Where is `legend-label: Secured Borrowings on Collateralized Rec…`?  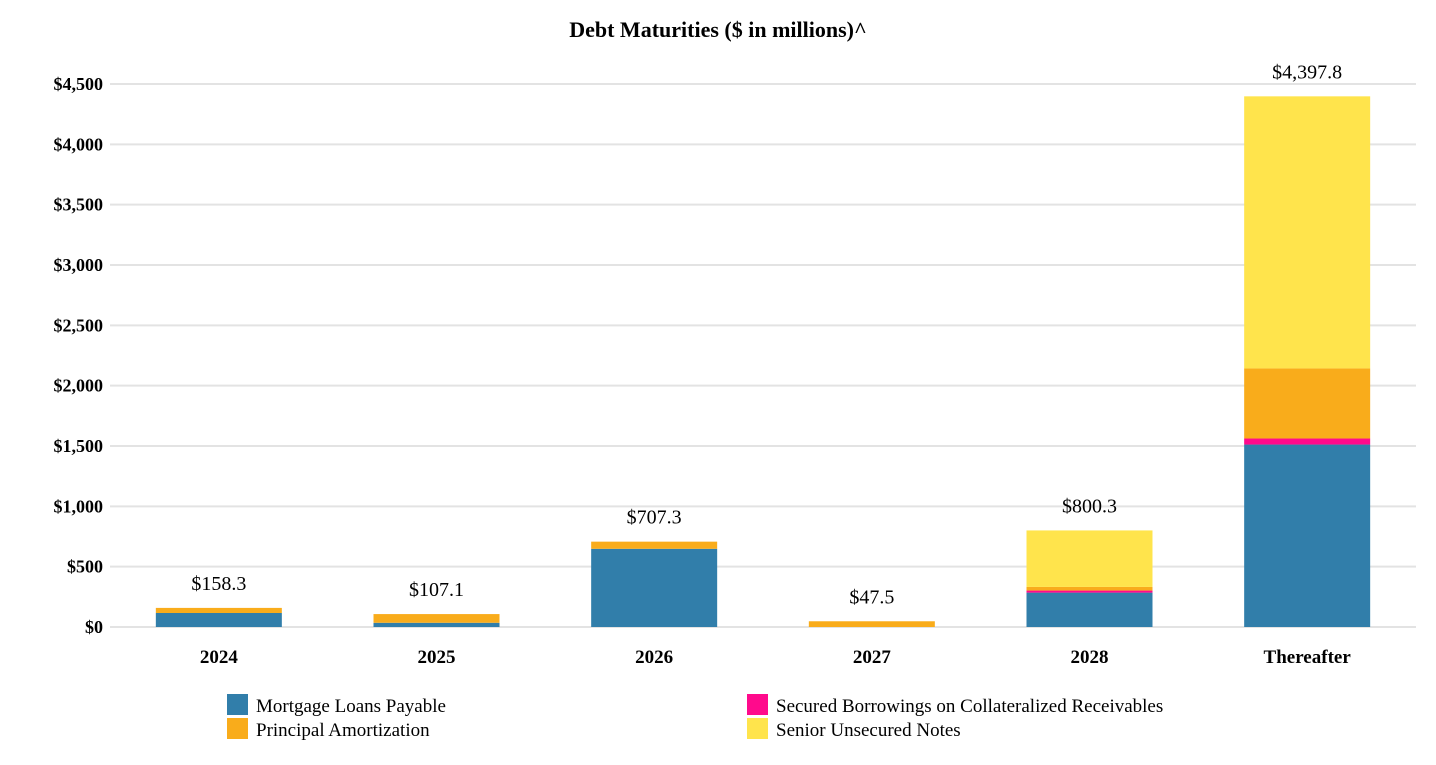
legend-label: Secured Borrowings on Collateralized Rec… is located at coordinates (969, 706).